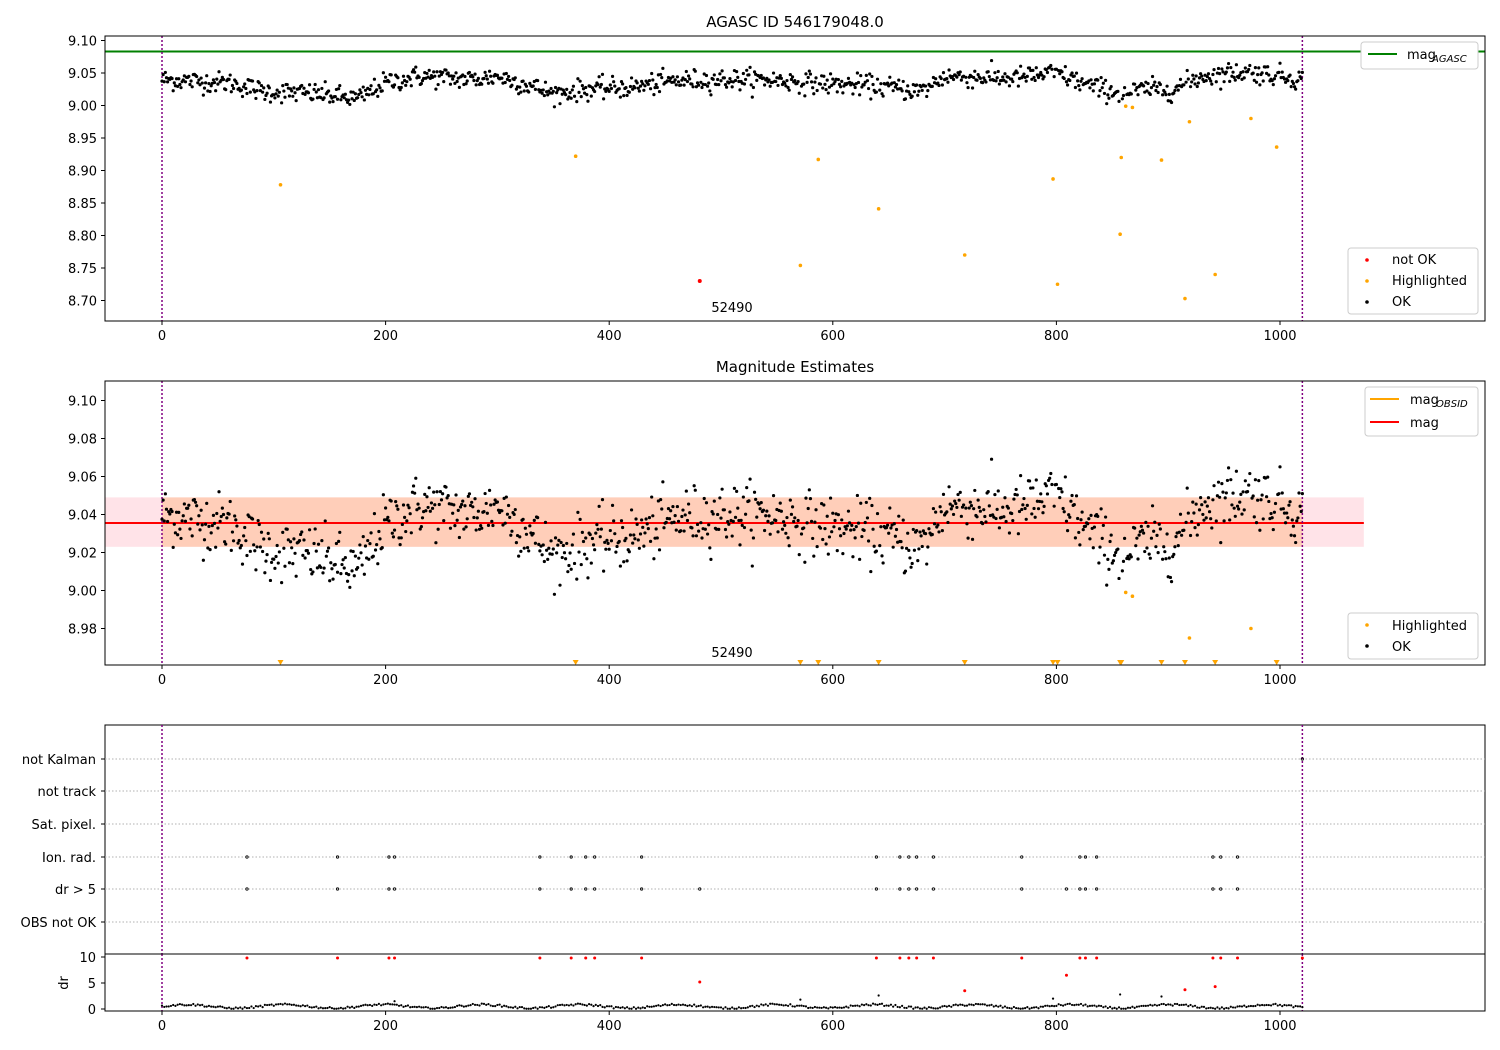  What do you see at coordinates (1215, 662) in the screenshot?
I see `out-of-range-marker` at bounding box center [1215, 662].